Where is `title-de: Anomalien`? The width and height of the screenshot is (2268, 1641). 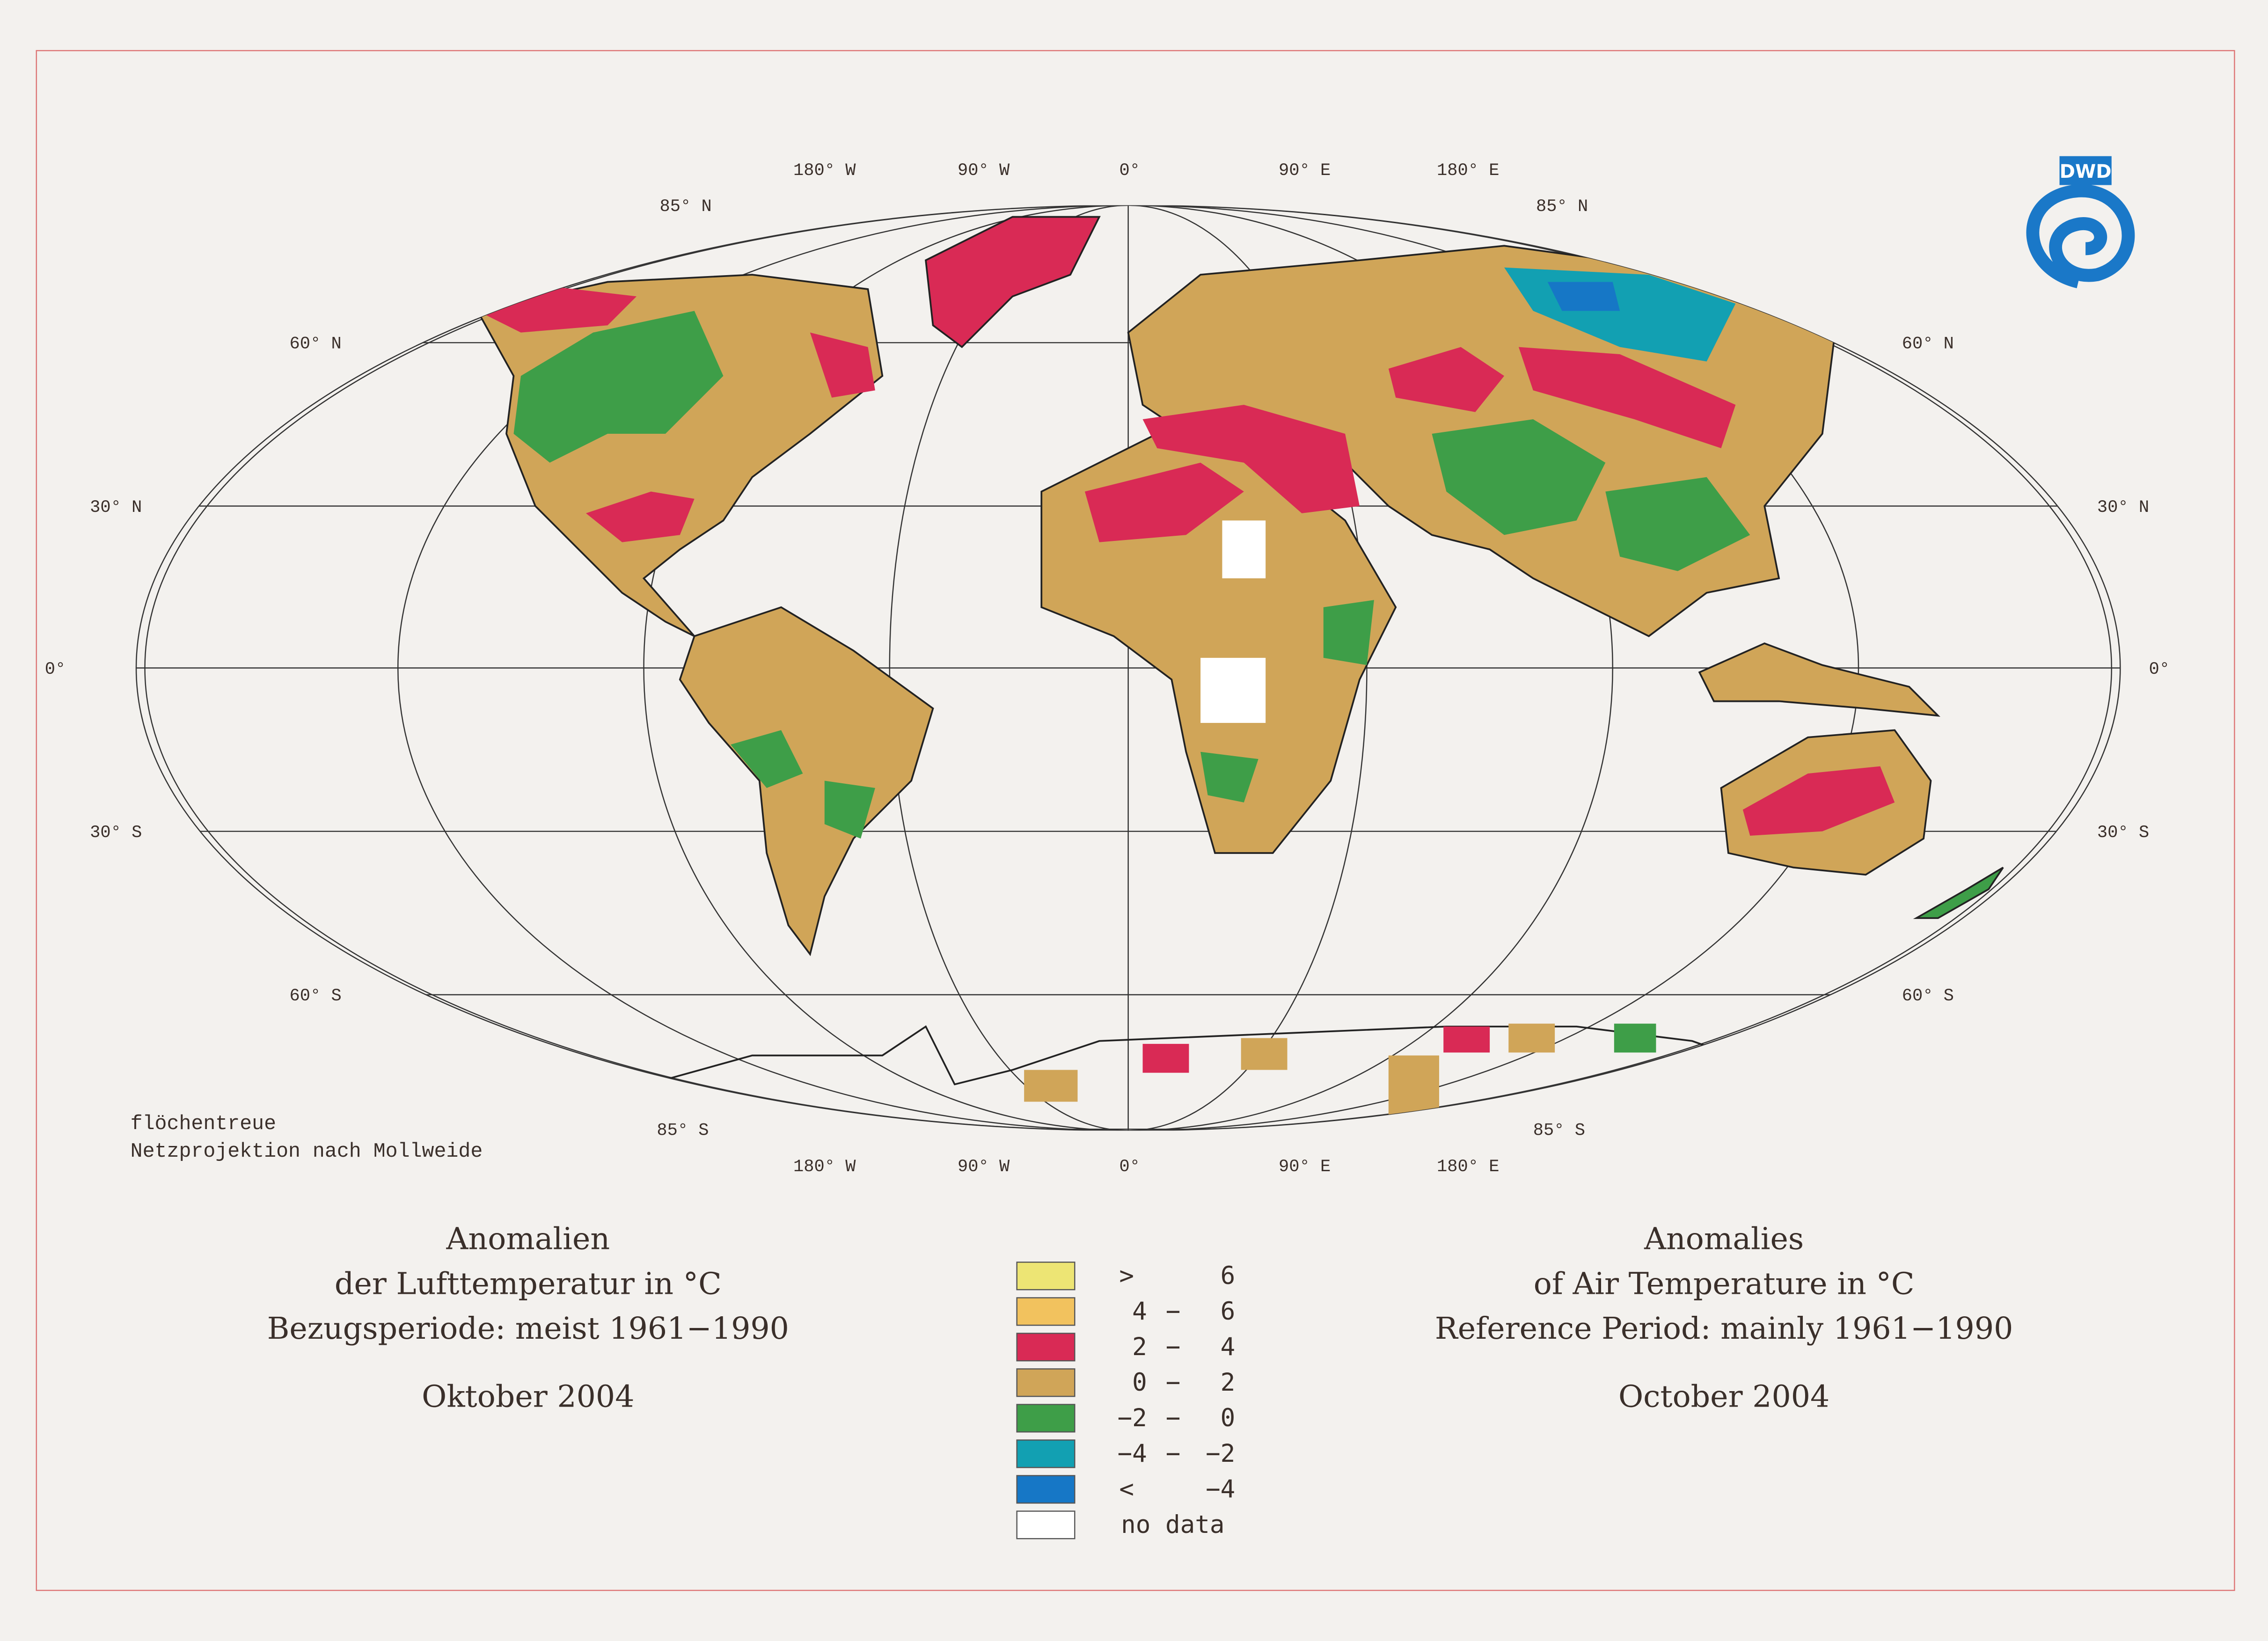
title-de: Anomalien is located at coordinates (528, 1239).